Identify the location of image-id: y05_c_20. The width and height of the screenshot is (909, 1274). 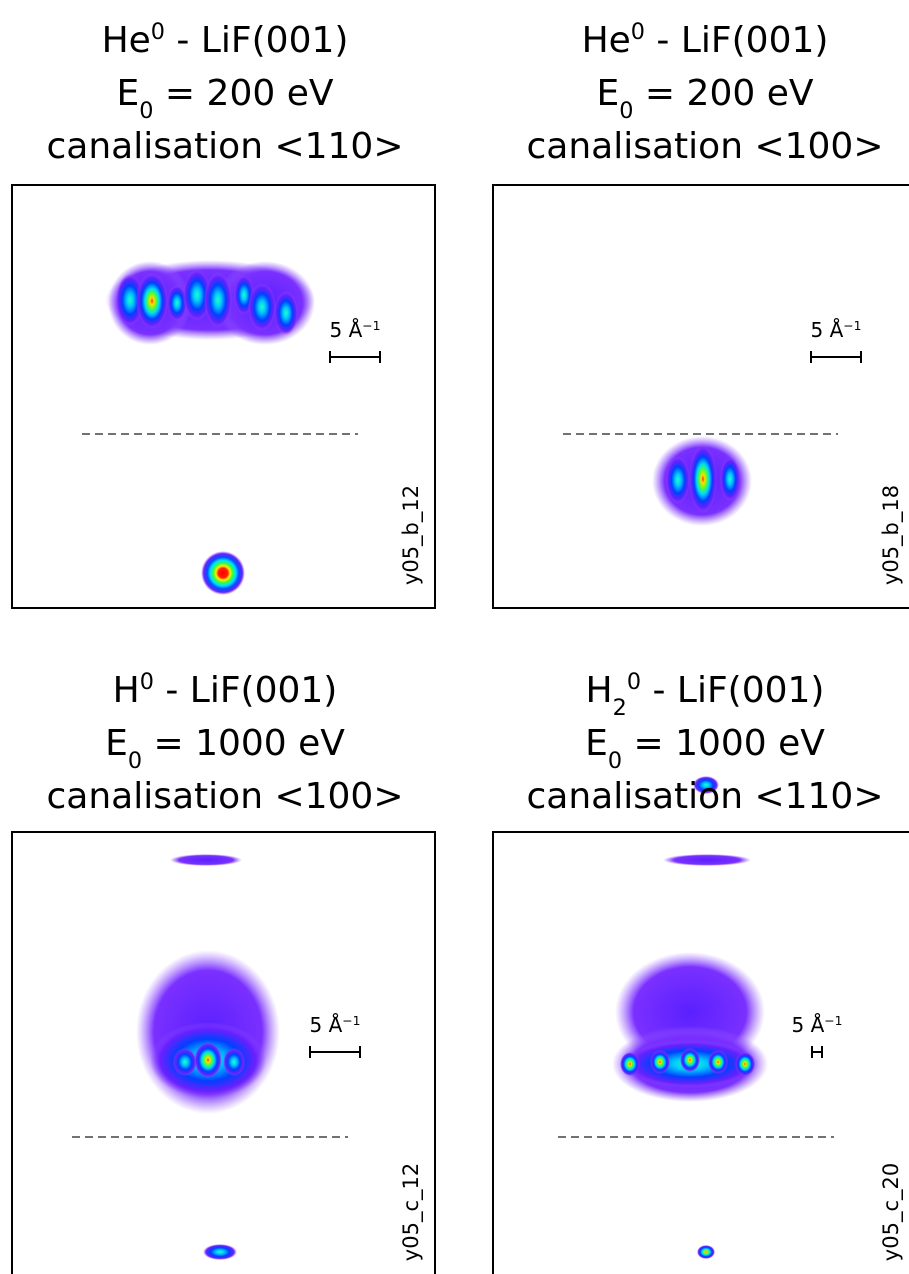
(891, 1212).